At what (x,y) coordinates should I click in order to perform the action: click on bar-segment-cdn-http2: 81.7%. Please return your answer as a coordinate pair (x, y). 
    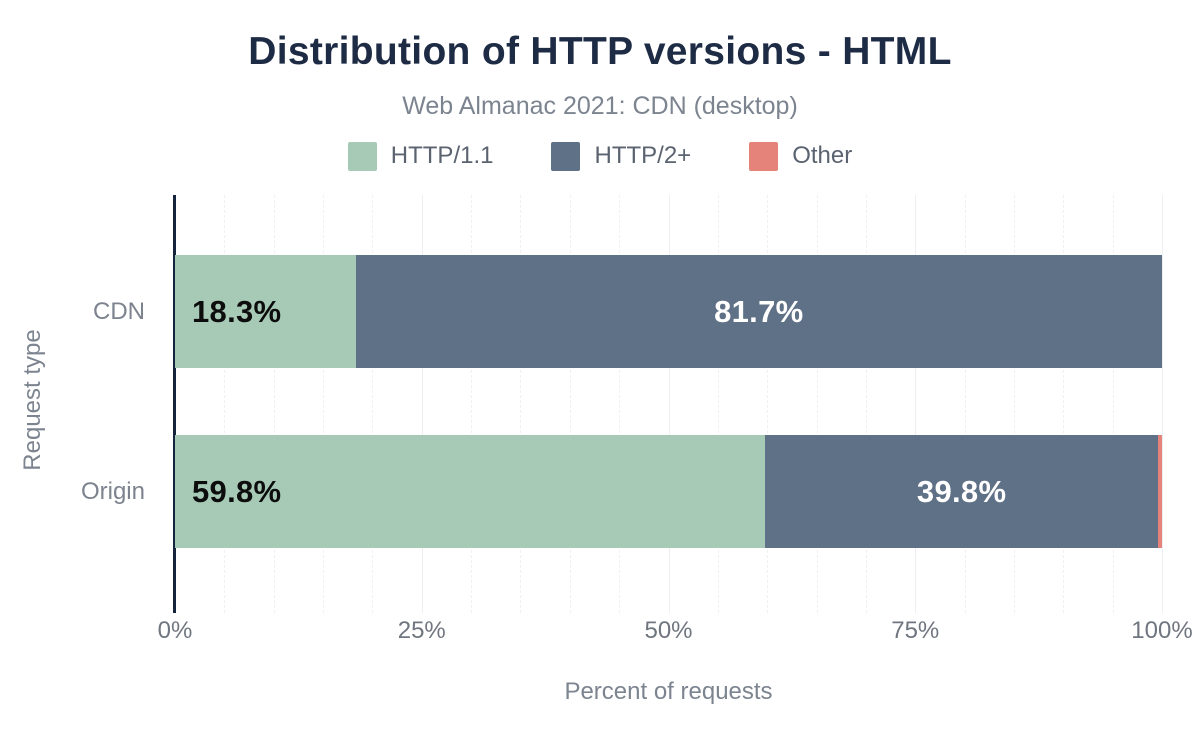
    Looking at the image, I should click on (758, 311).